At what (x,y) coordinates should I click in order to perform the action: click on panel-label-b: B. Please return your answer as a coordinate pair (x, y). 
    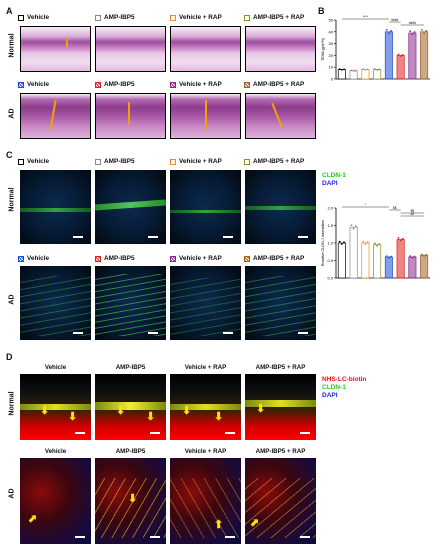
    Looking at the image, I should click on (321, 11).